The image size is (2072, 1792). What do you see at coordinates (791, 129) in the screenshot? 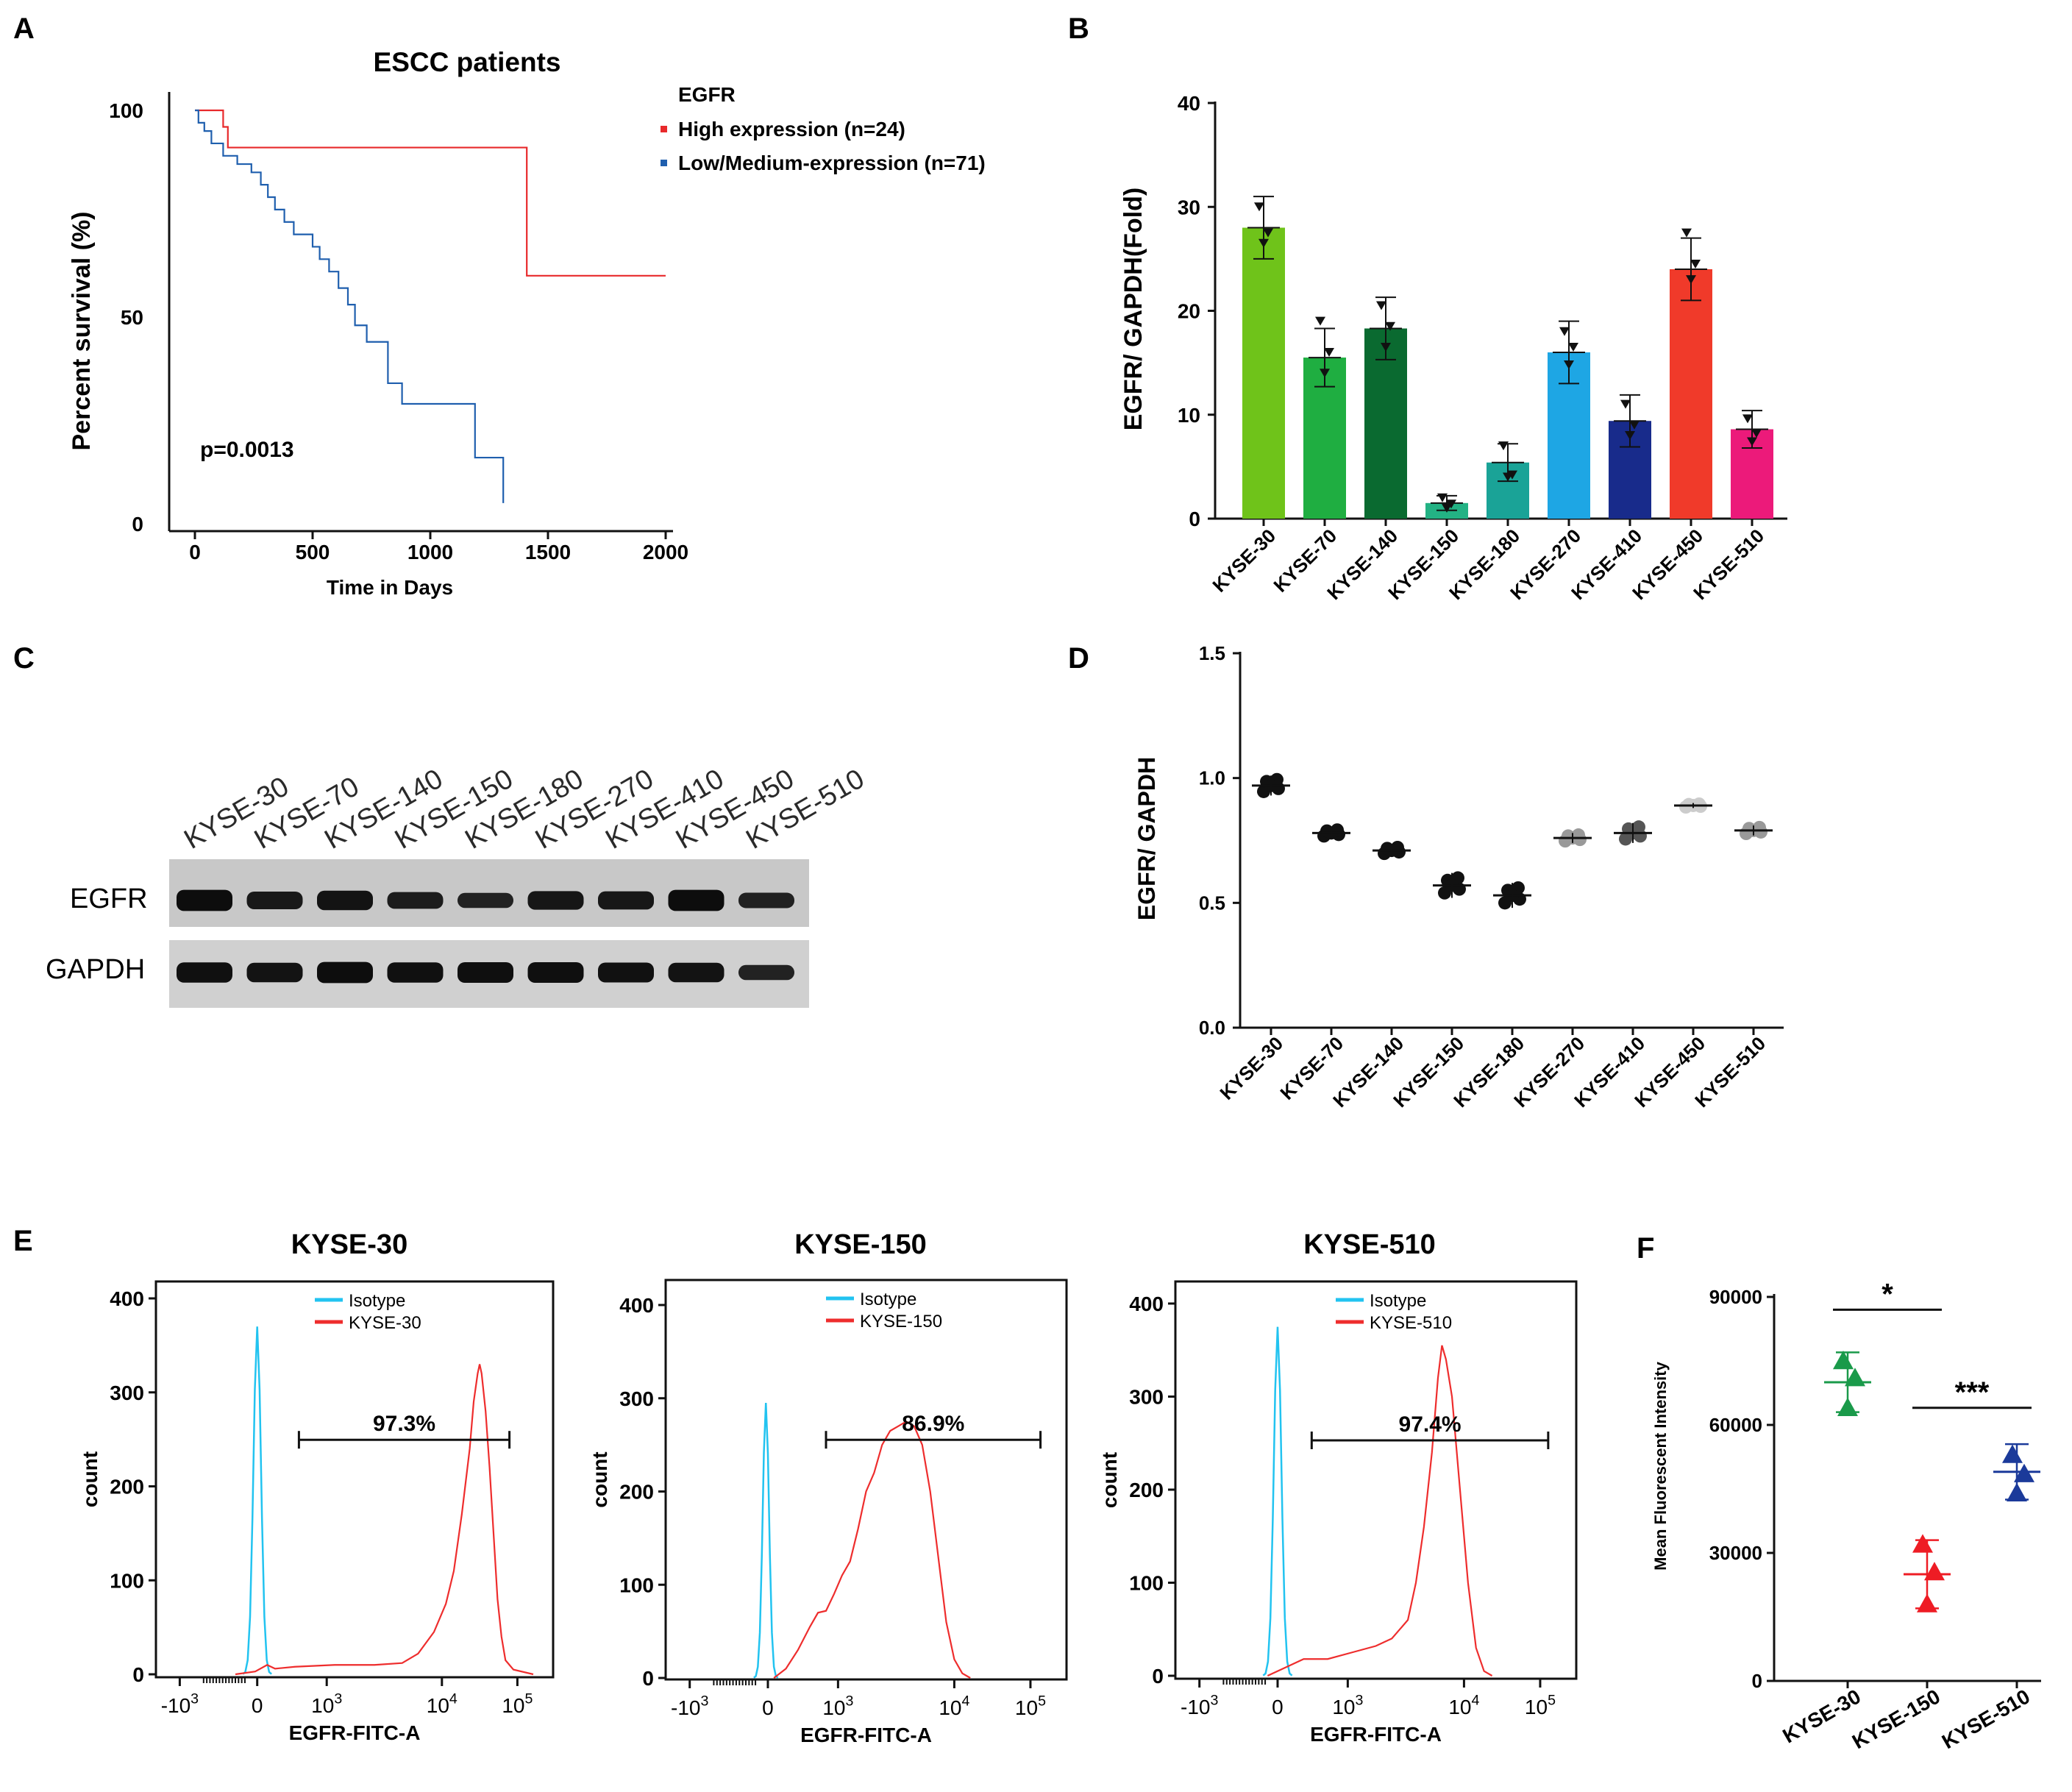
I see `survival-legend-high: High expression (n=24)` at bounding box center [791, 129].